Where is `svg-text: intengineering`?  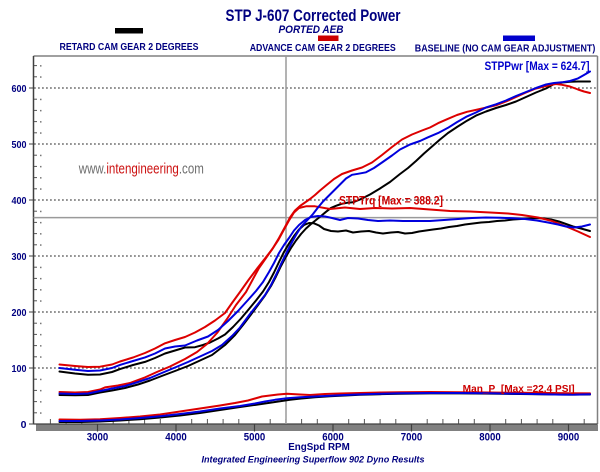 svg-text: intengineering is located at coordinates (142, 170).